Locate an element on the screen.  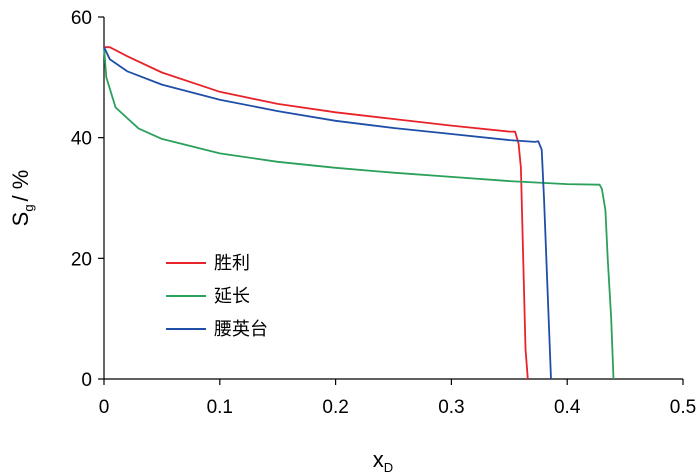
y-axis-title: Sg/ % is located at coordinates (22, 198).